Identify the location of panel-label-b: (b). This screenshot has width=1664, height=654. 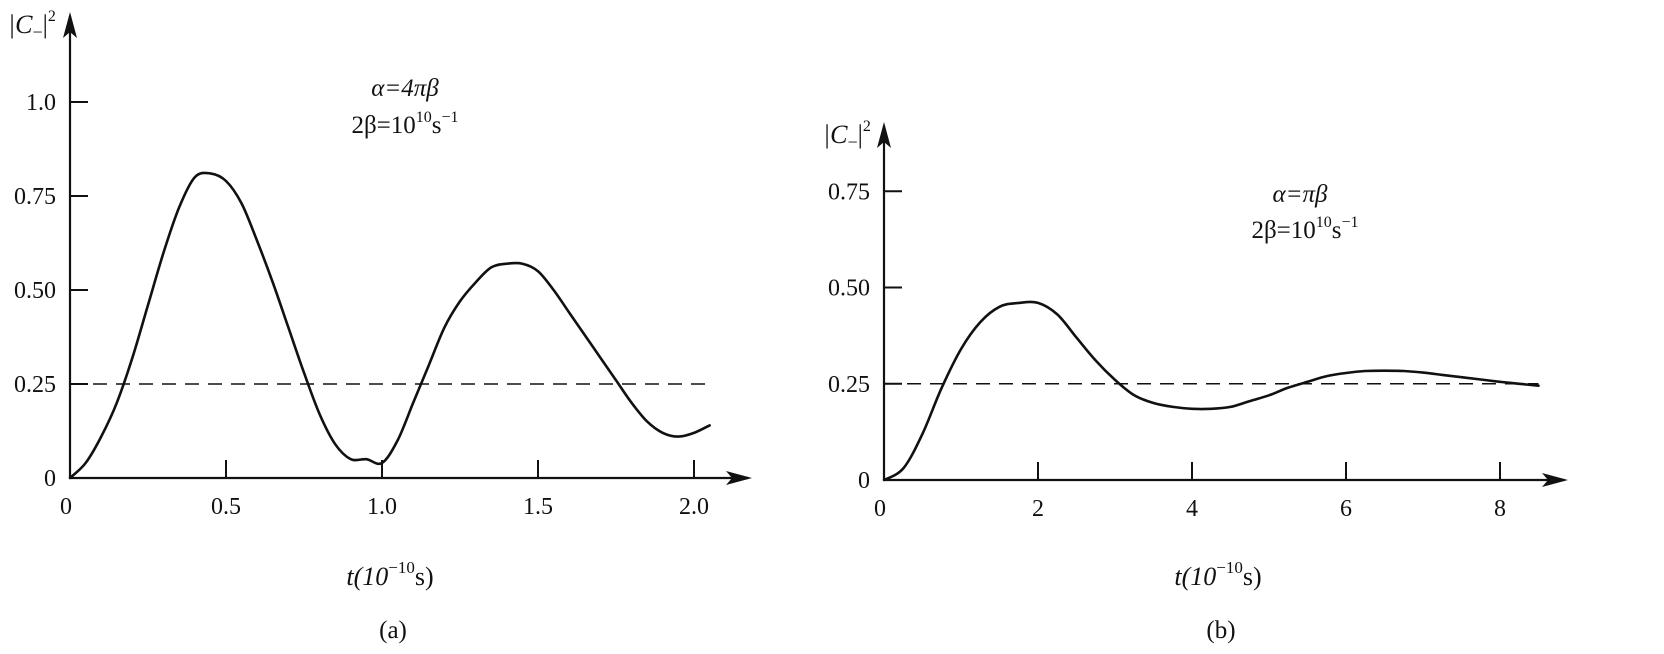
(1220, 630).